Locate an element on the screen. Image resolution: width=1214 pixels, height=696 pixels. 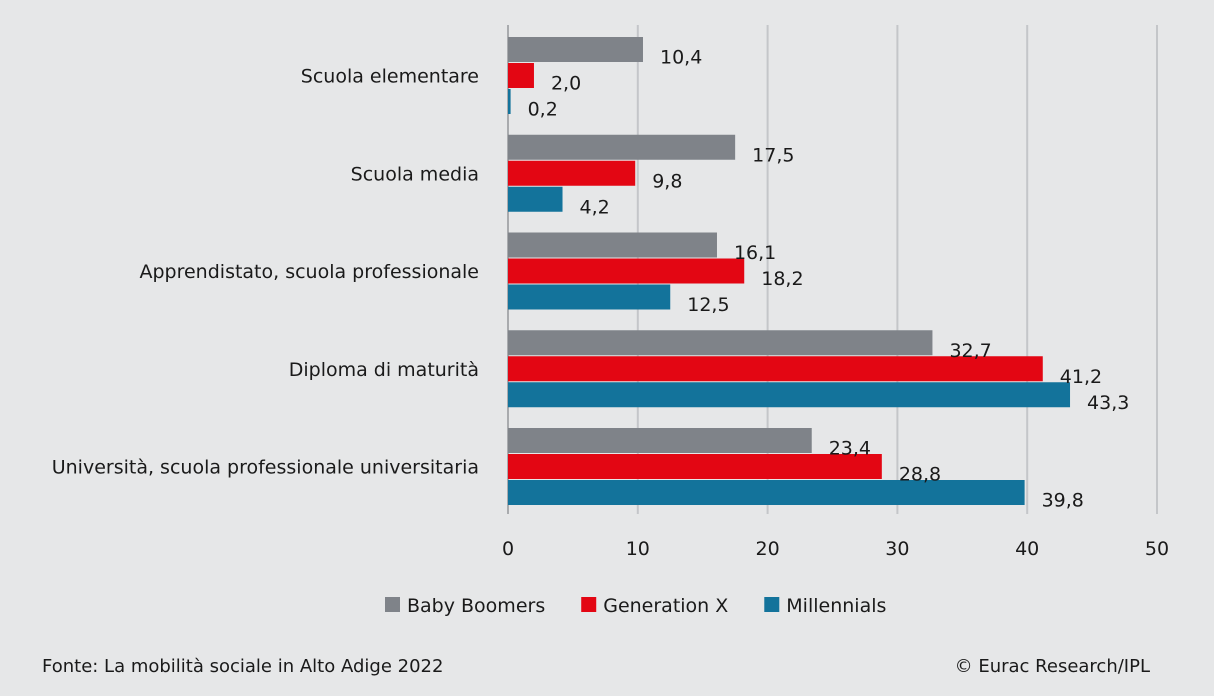
data-label: 39,8 is located at coordinates (1063, 501).